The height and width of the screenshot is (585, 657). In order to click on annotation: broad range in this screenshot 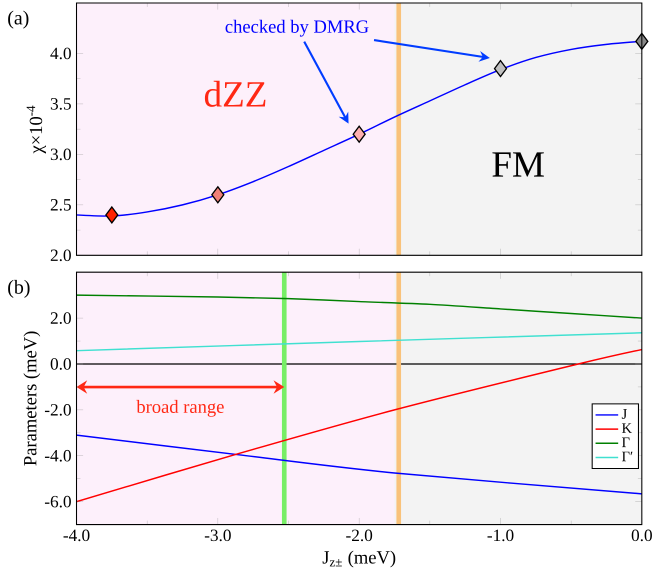, I will do `click(180, 408)`.